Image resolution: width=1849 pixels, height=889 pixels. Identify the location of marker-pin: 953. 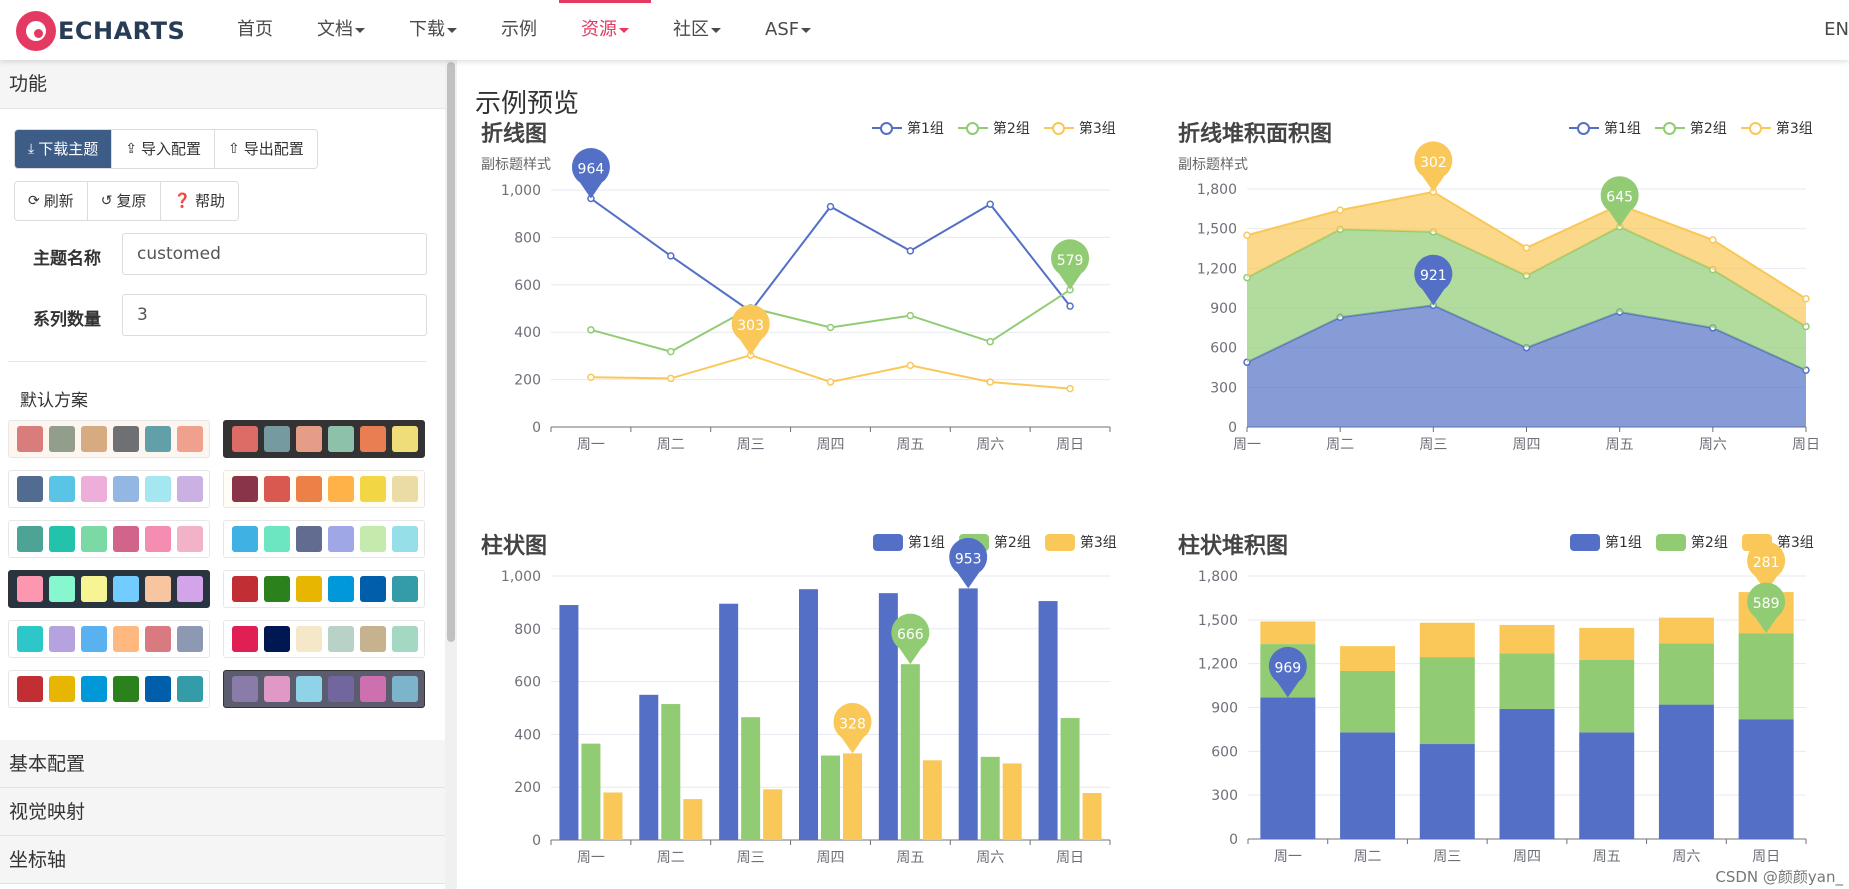
(968, 563).